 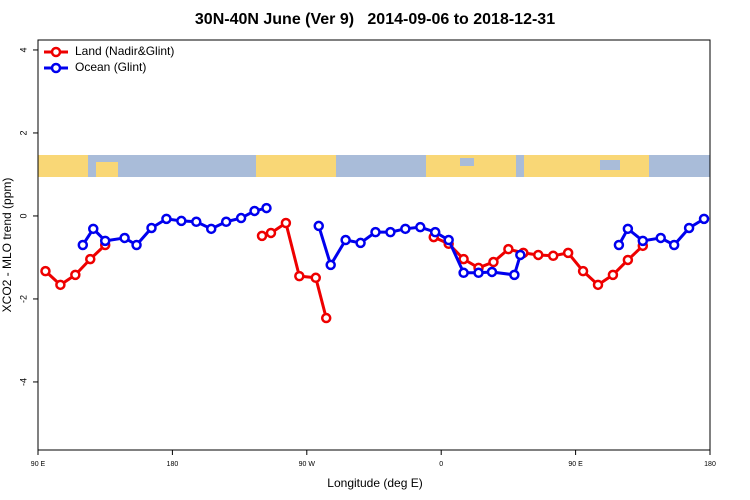 I want to click on y-tick-label: 2, so click(x=23, y=132).